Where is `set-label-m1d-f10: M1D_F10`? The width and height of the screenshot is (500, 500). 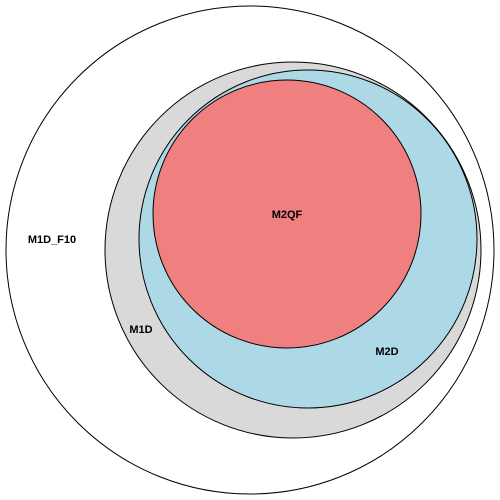
set-label-m1d-f10: M1D_F10 is located at coordinates (52, 240).